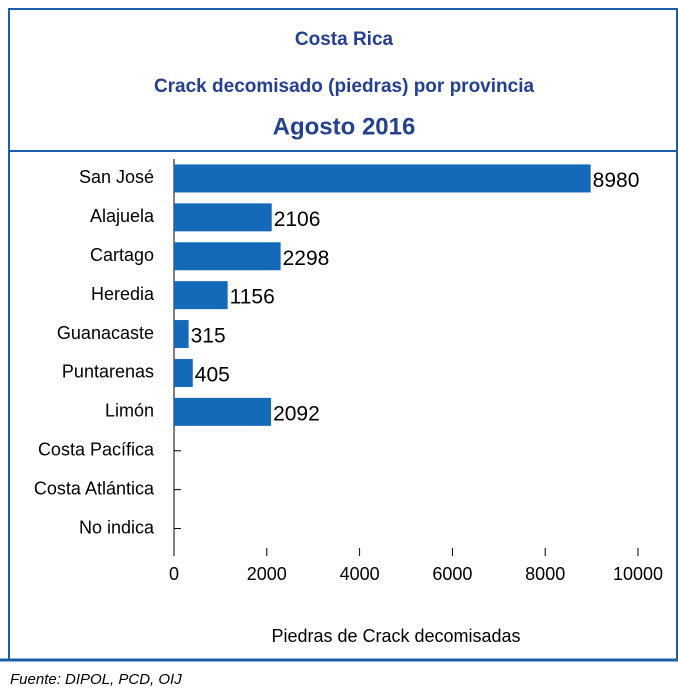  Describe the element at coordinates (94, 488) in the screenshot. I see `y-tick-label: Costa Atlántica` at that location.